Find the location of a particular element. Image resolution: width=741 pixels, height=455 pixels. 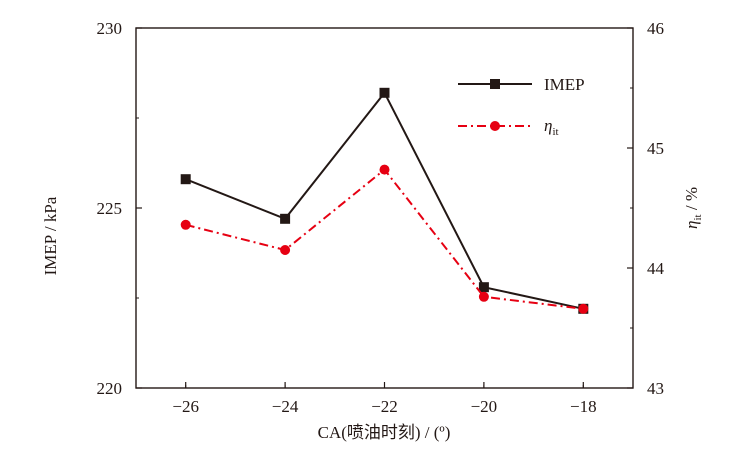

right-axis-title-unit: / % is located at coordinates (691, 200).